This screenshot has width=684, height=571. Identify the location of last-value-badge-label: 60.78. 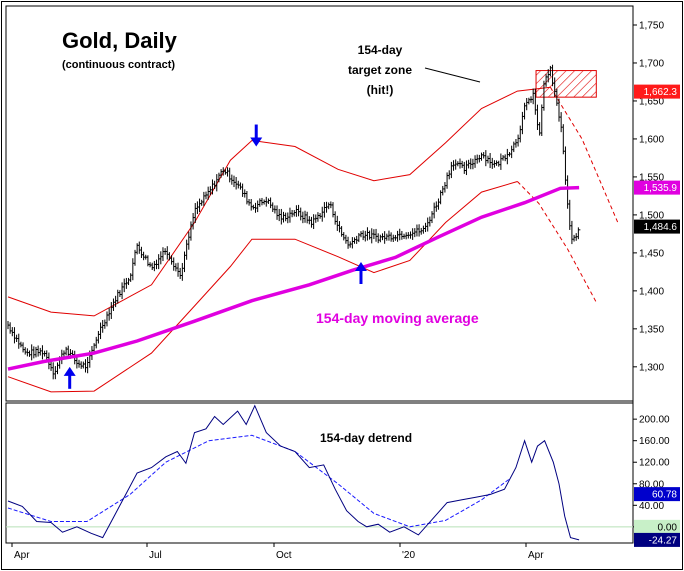
(664, 495).